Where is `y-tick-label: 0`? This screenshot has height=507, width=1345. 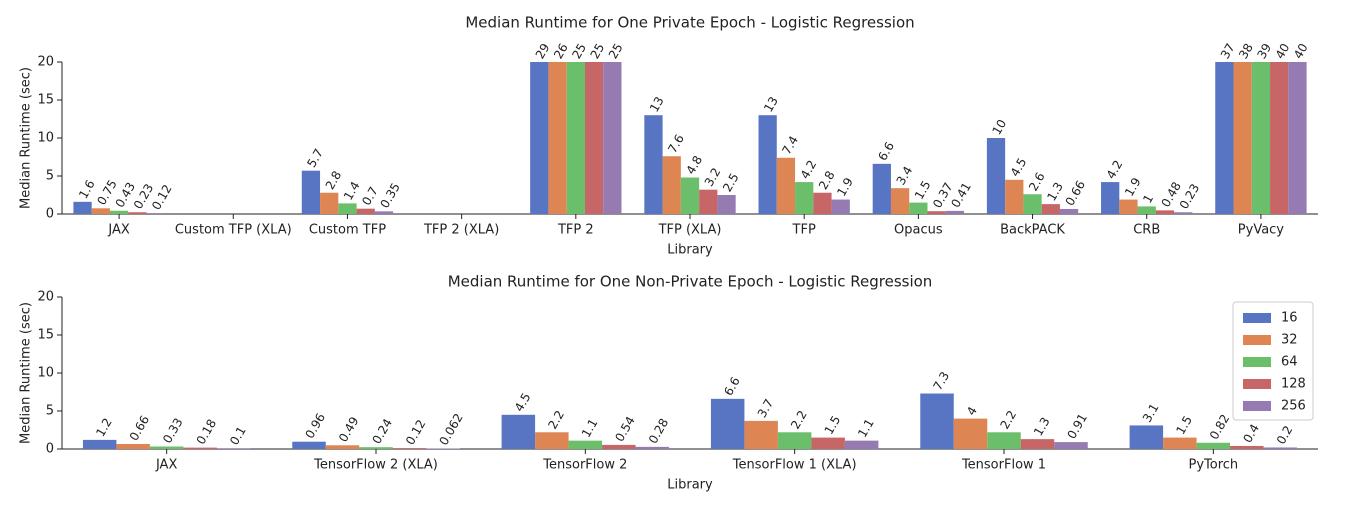
y-tick-label: 0 is located at coordinates (50, 449).